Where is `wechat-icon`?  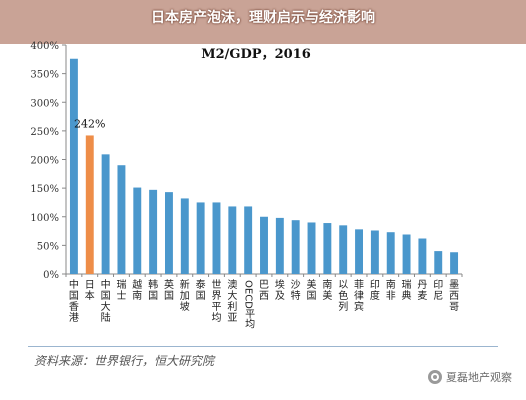
wechat-icon is located at coordinates (435, 377).